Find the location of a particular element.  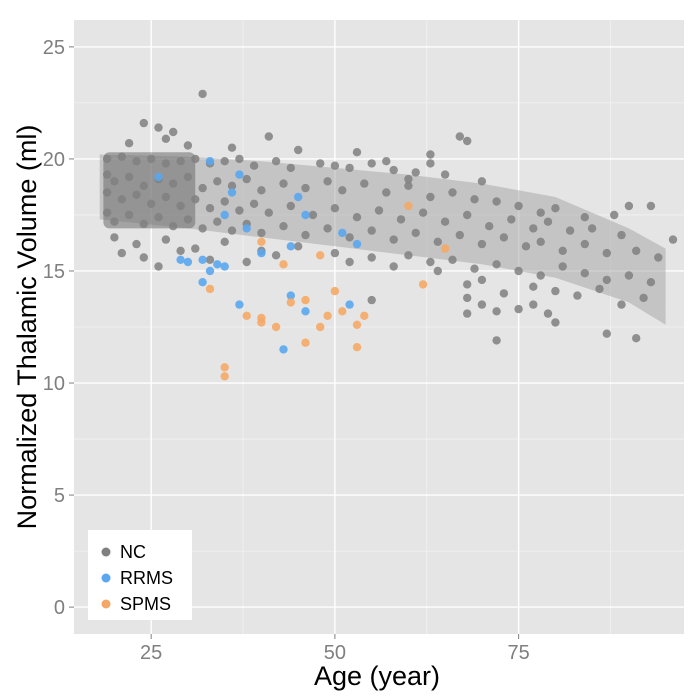

y-axis-ticks: 0 5 10 15 20 25 is located at coordinates (58, 328).